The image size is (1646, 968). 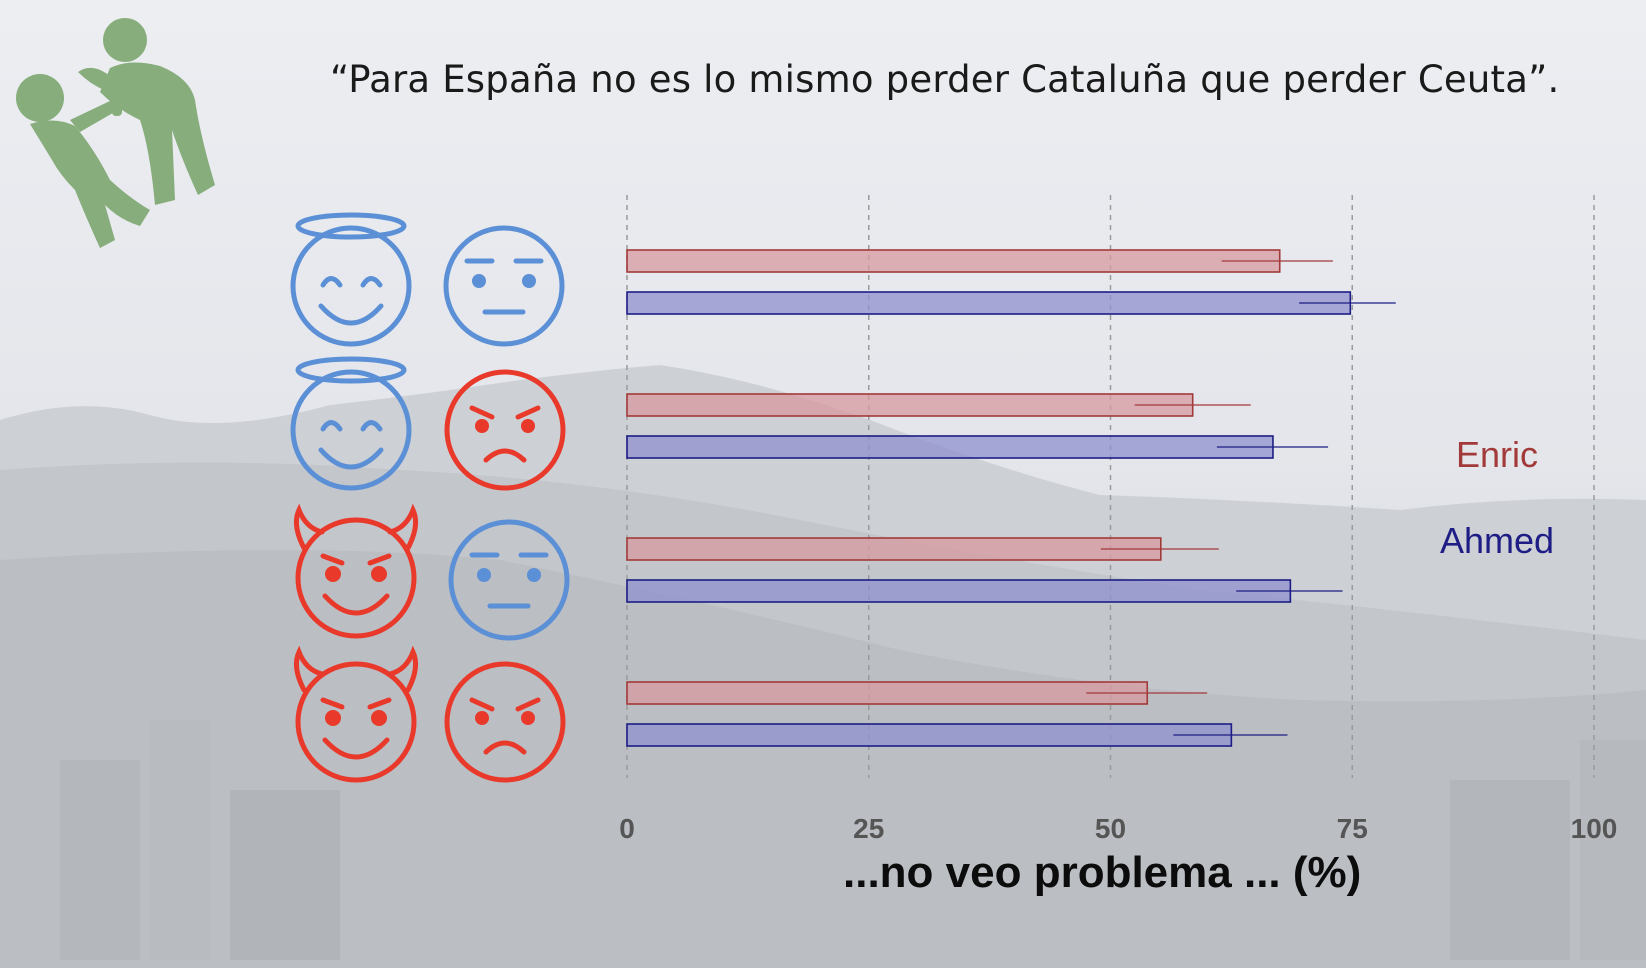 What do you see at coordinates (430, 497) in the screenshot?
I see `face-icons` at bounding box center [430, 497].